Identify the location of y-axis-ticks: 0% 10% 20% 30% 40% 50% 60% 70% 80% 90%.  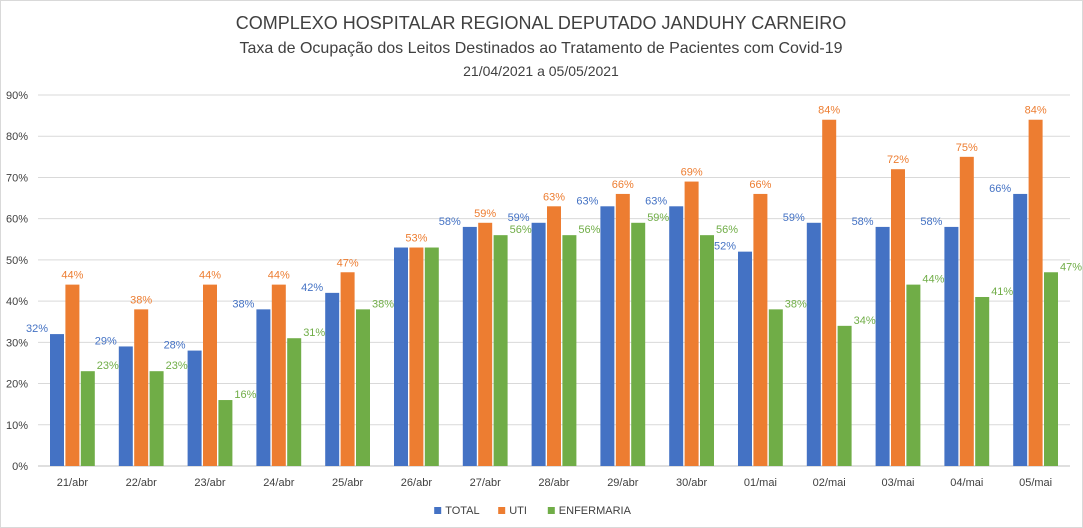
(17, 281).